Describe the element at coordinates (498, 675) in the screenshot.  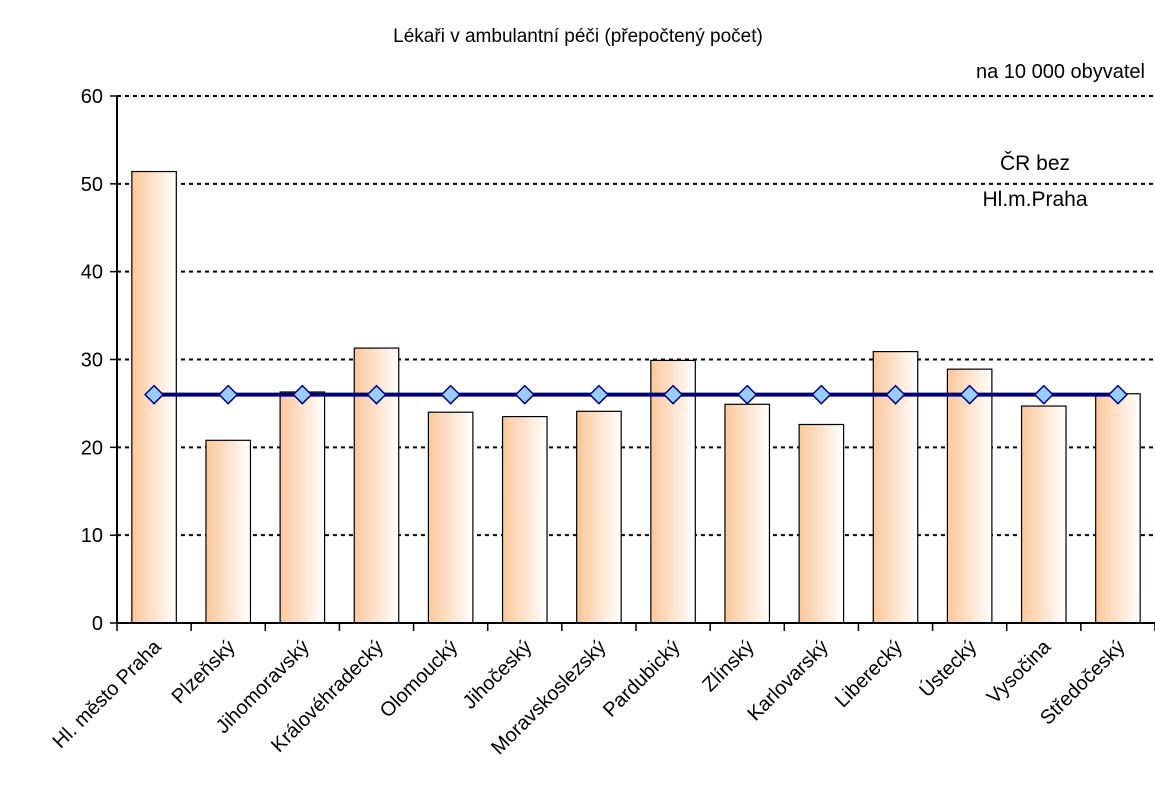
I see `x-tick-label: Jihočeský` at that location.